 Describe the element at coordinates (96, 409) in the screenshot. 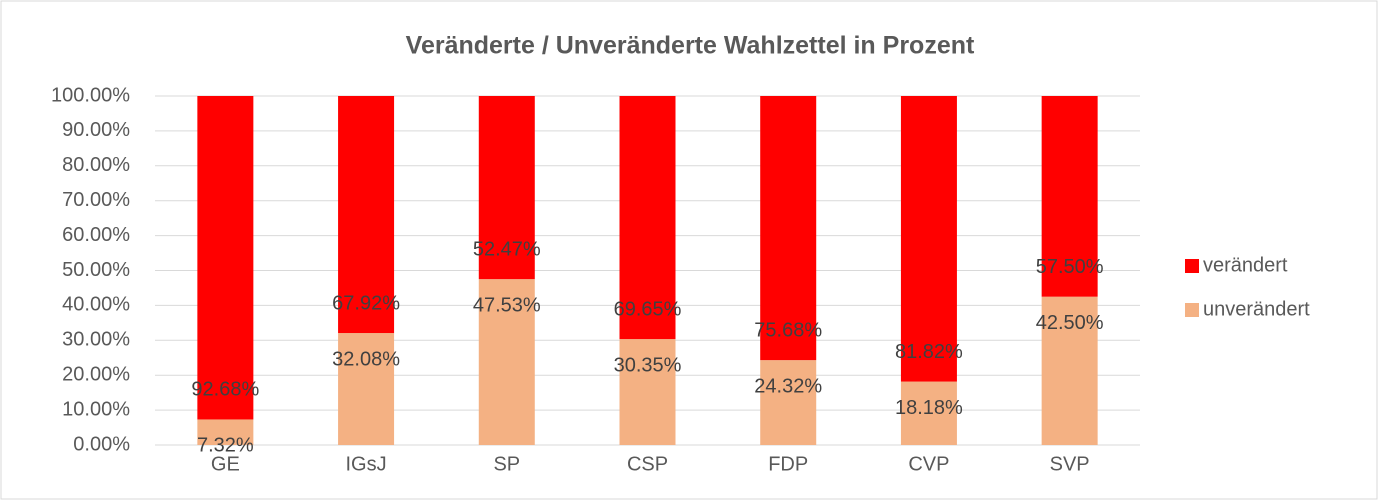

I see `y-tick-label: 10.00%` at that location.